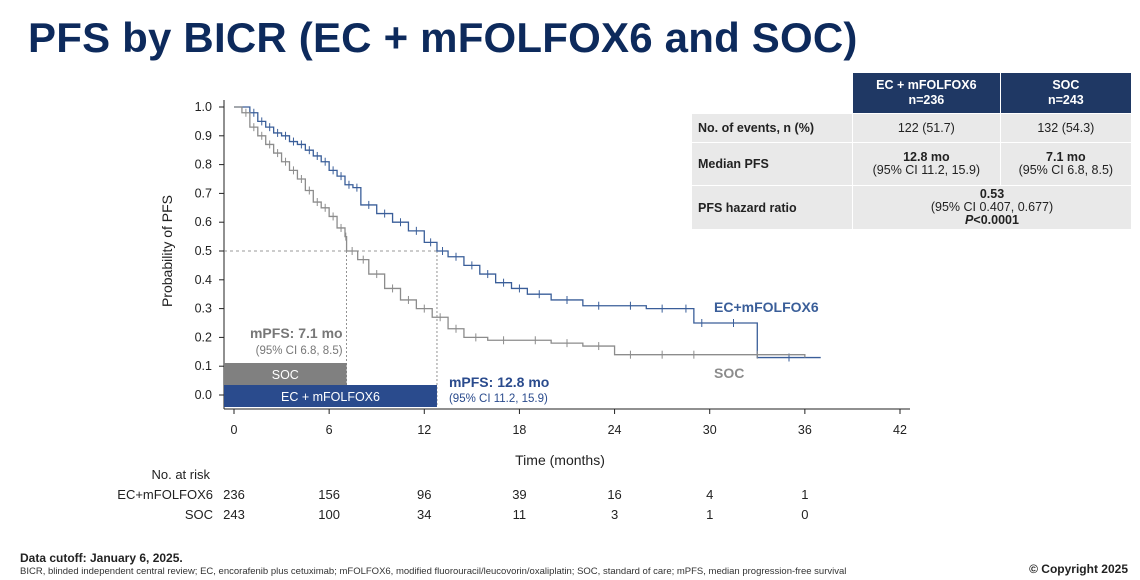 The height and width of the screenshot is (580, 1140). Describe the element at coordinates (710, 494) in the screenshot. I see `risk-count: 4` at that location.